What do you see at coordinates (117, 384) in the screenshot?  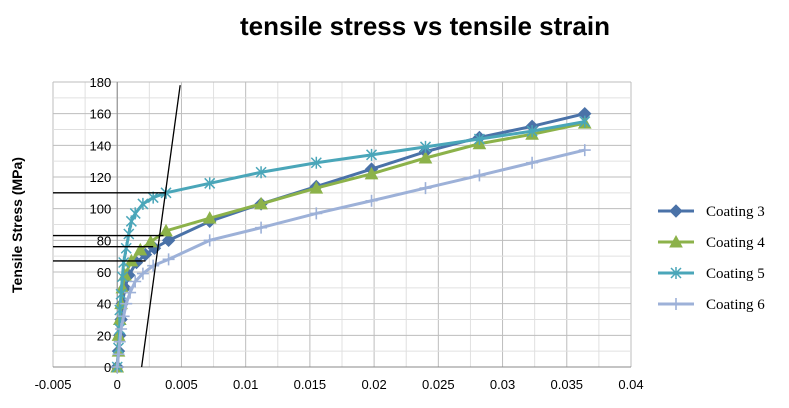 I see `x-tick-label: 0` at bounding box center [117, 384].